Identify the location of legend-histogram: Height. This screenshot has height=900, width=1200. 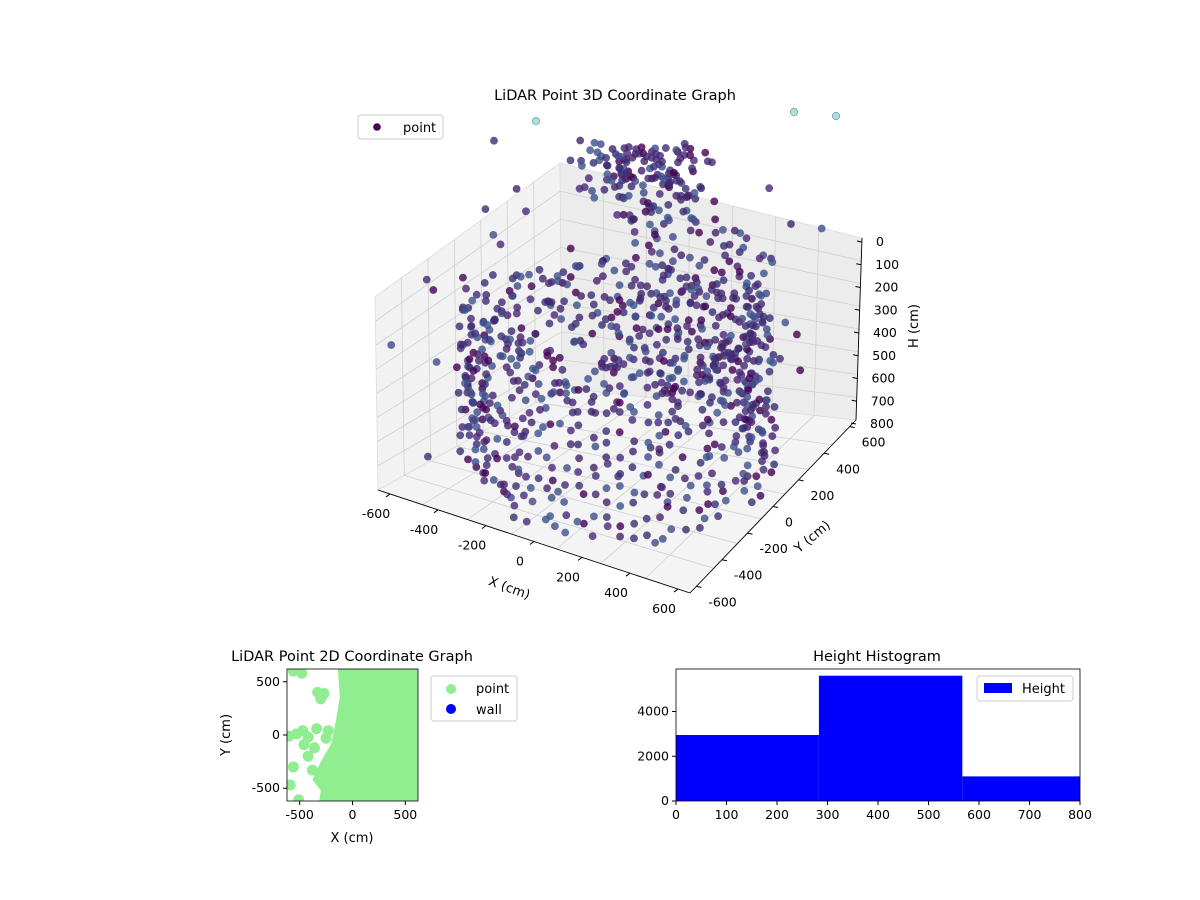
(1025, 688).